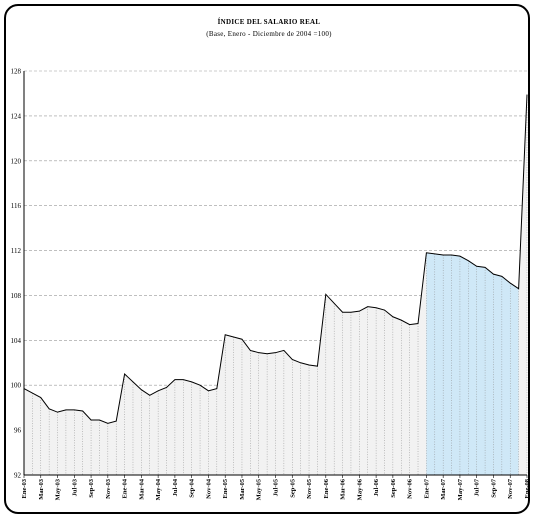 The width and height of the screenshot is (538, 522). Describe the element at coordinates (125, 488) in the screenshot. I see `x-tick-label: Ene-04` at that location.